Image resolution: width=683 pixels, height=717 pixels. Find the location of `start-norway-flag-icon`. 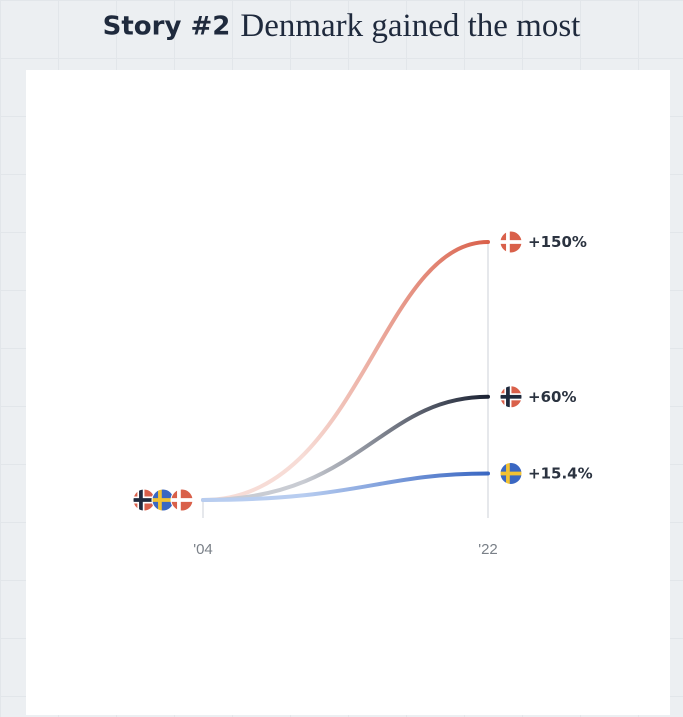

start-norway-flag-icon is located at coordinates (144, 500).